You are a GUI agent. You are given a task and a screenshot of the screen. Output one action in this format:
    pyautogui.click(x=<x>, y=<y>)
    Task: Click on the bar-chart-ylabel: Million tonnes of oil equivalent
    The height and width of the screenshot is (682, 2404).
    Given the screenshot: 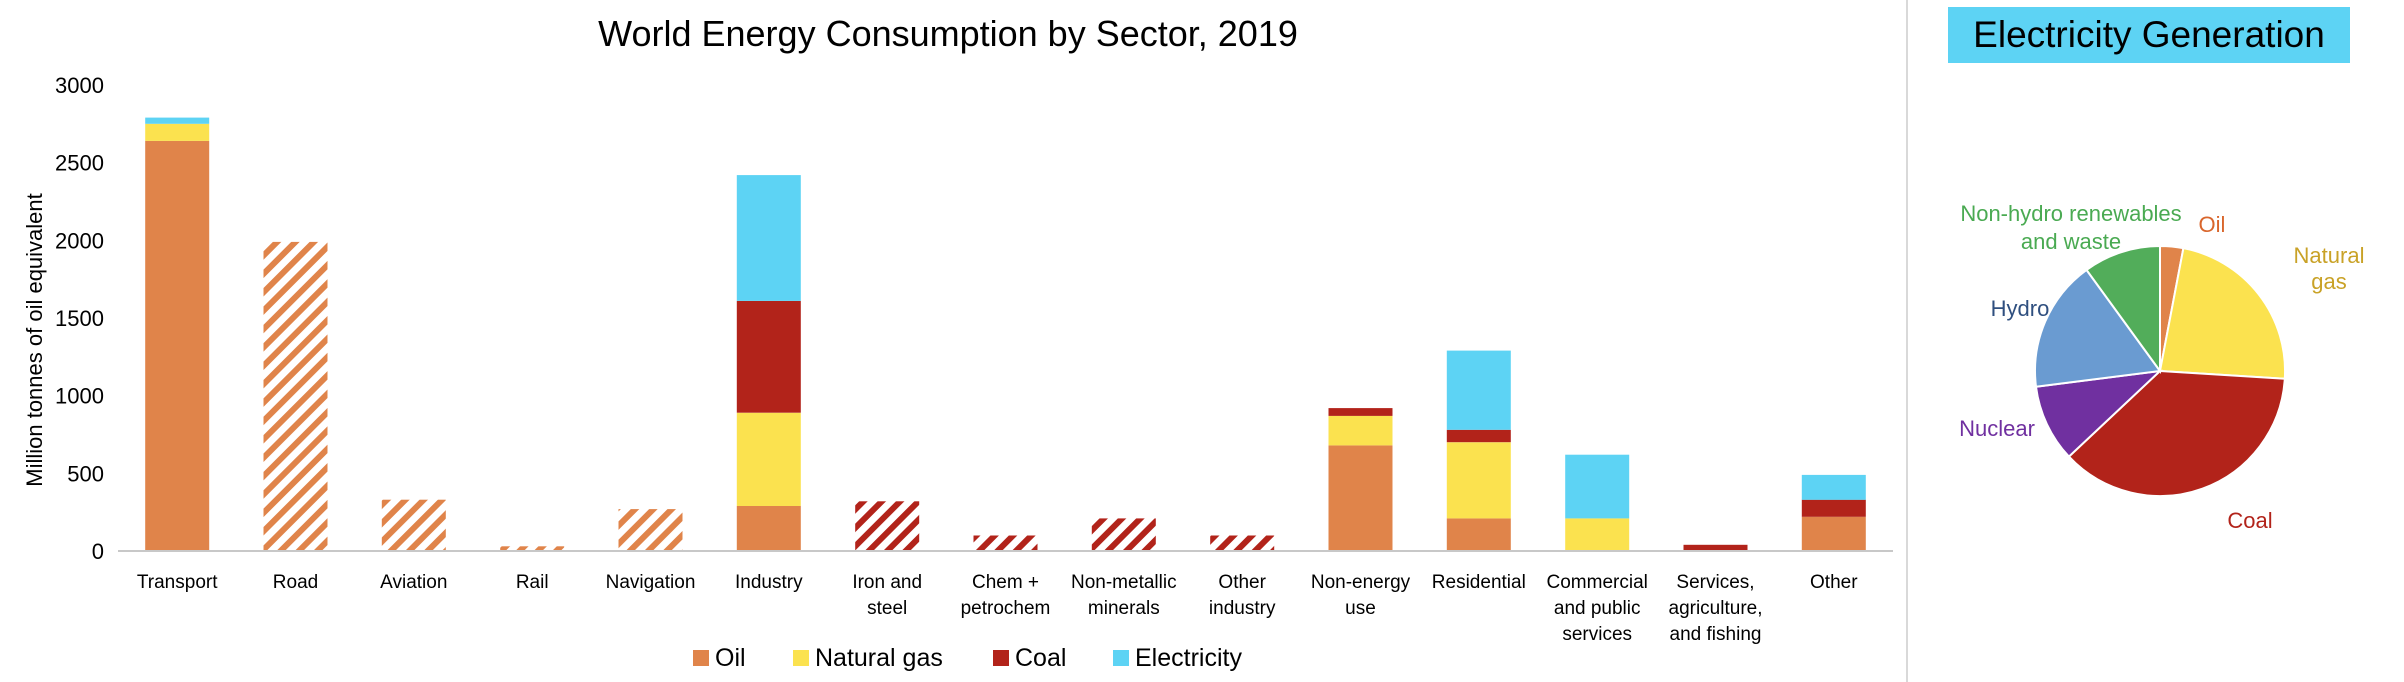 What is the action you would take?
    pyautogui.click(x=34, y=340)
    